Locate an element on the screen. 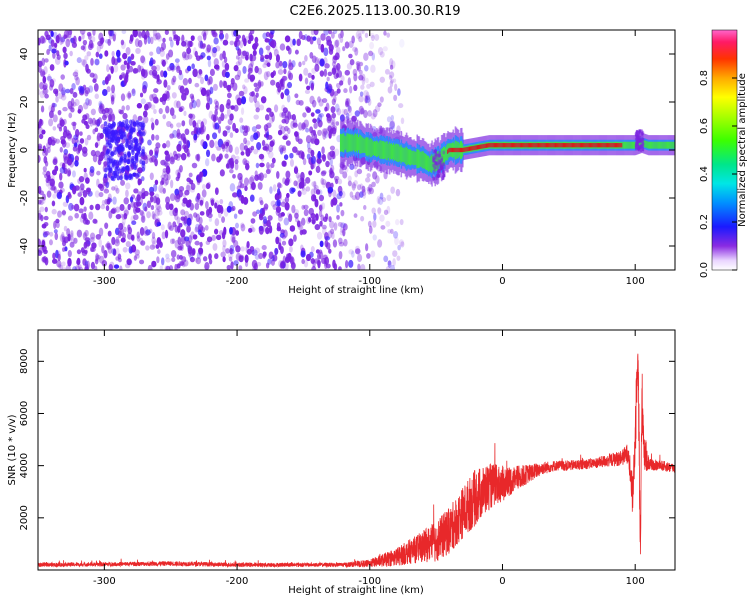 The image size is (750, 604). snr-x-tick-label: -300 is located at coordinates (104, 581).